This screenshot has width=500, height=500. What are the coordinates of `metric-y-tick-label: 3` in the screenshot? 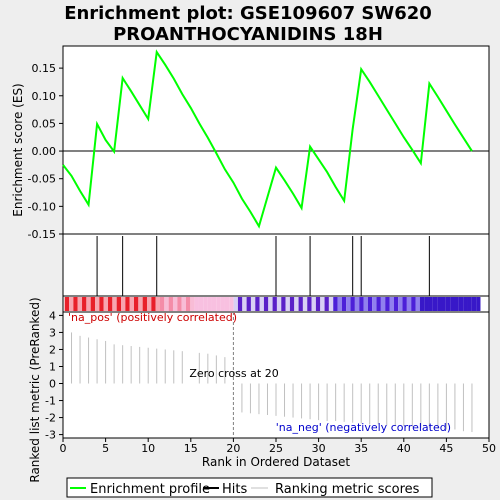 It's located at (52, 332).